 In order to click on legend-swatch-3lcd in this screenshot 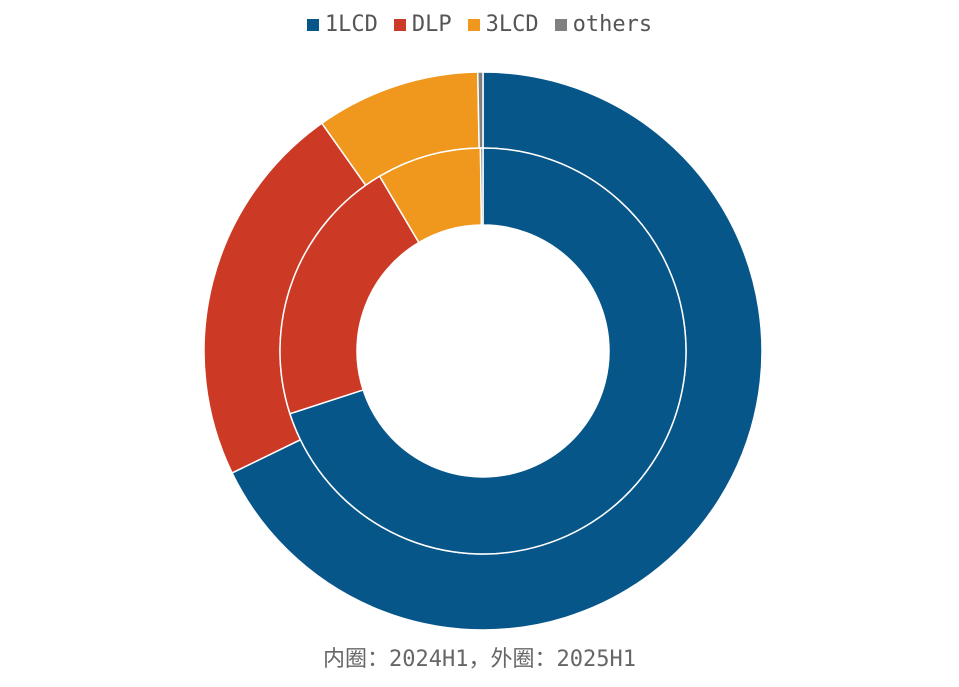, I will do `click(473, 24)`.